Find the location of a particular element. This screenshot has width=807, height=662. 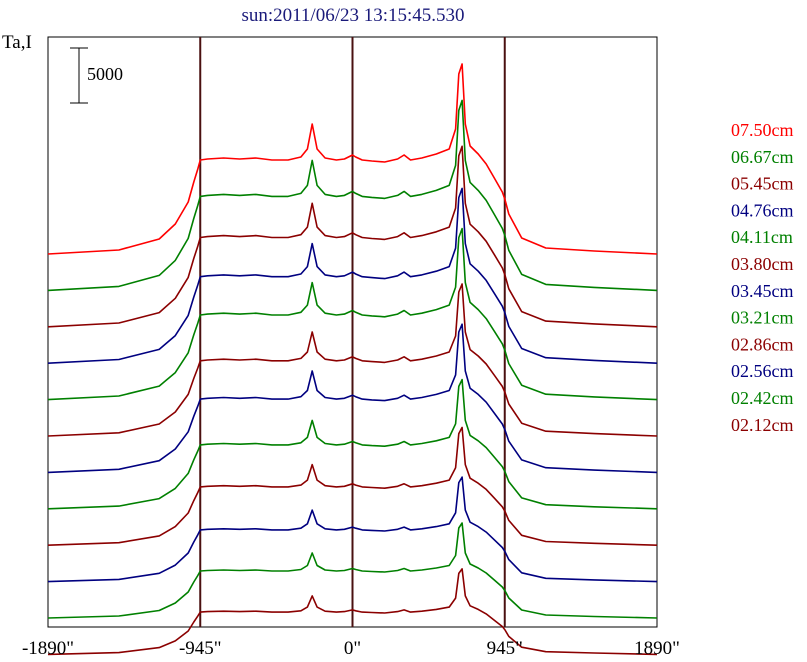

legend-entry: 02.12cm is located at coordinates (762, 425).